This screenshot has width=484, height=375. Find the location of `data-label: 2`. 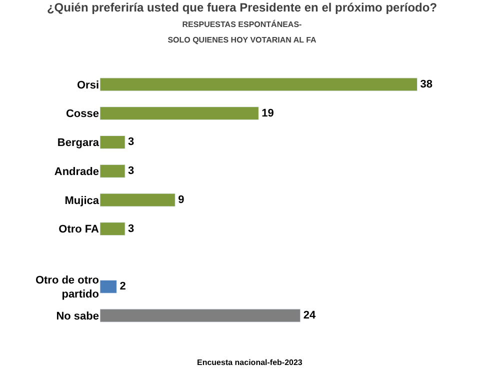

data-label: 2 is located at coordinates (123, 286).